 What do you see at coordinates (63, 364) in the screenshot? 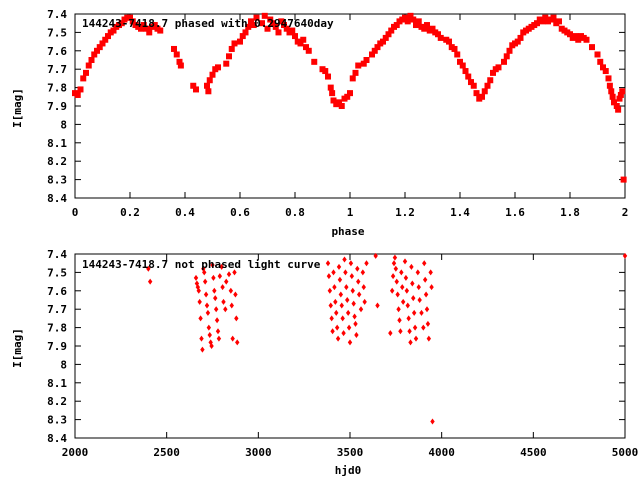
I see `unphased-y-tick-label: 8` at bounding box center [63, 364].